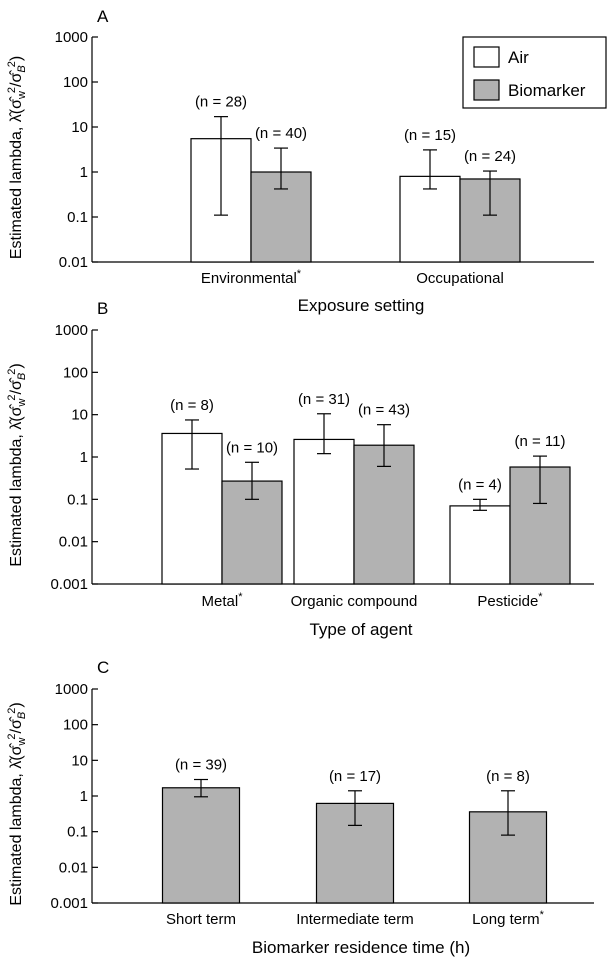 This screenshot has width=609, height=958. What do you see at coordinates (508, 918) in the screenshot?
I see `category-label: Long term*` at bounding box center [508, 918].